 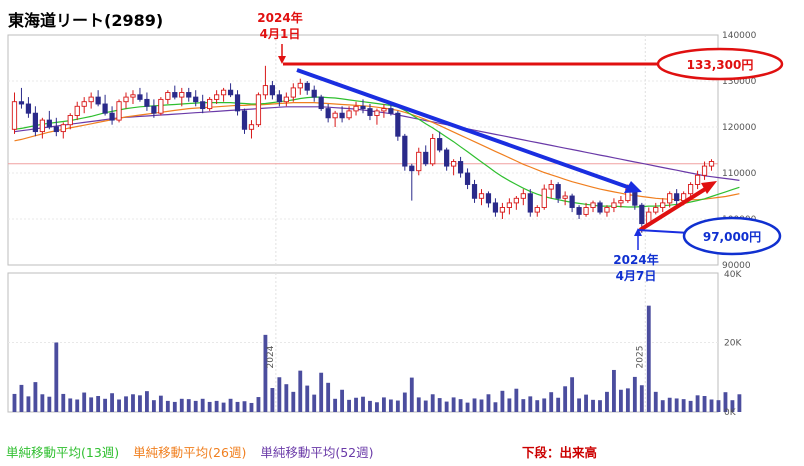 What do you see at coordinates (560, 452) in the screenshot?
I see `volume-note: 下段：出来高` at bounding box center [560, 452].